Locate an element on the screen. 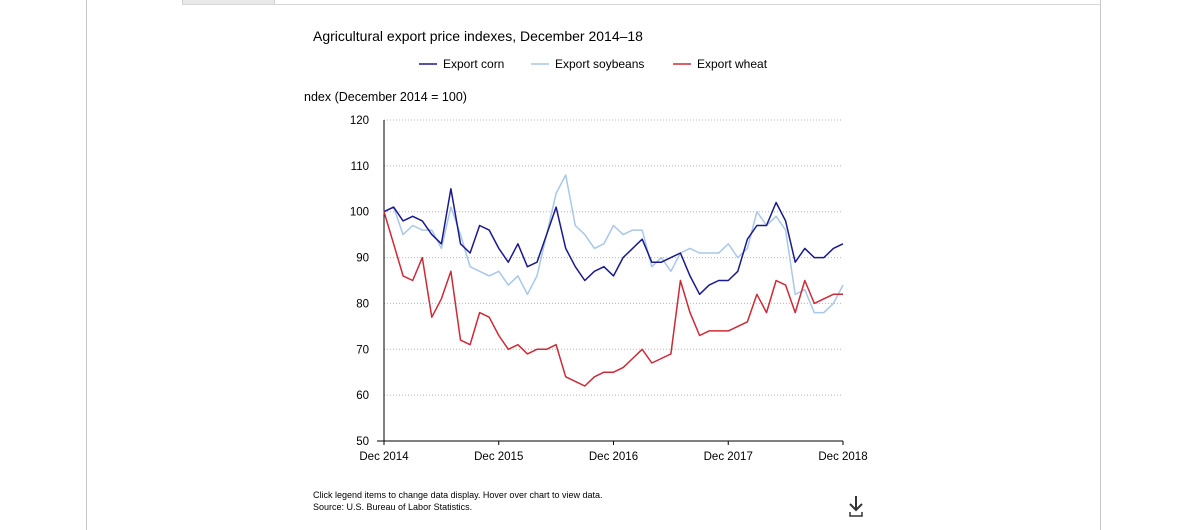 This screenshot has height=530, width=1192. y-axis-title: ndex (December 2014 = 100) is located at coordinates (385, 97).